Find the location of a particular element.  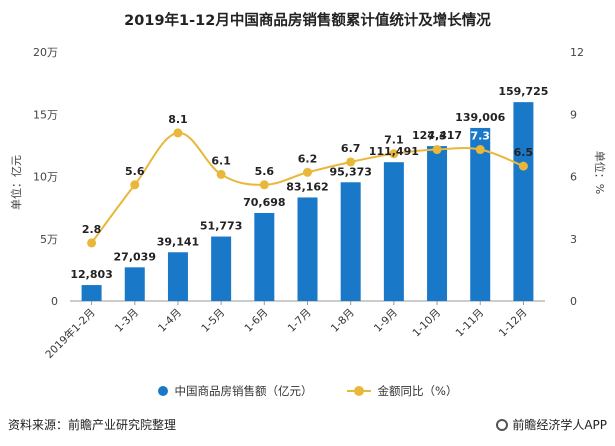

bar-value-label: 124,417 is located at coordinates (437, 135).